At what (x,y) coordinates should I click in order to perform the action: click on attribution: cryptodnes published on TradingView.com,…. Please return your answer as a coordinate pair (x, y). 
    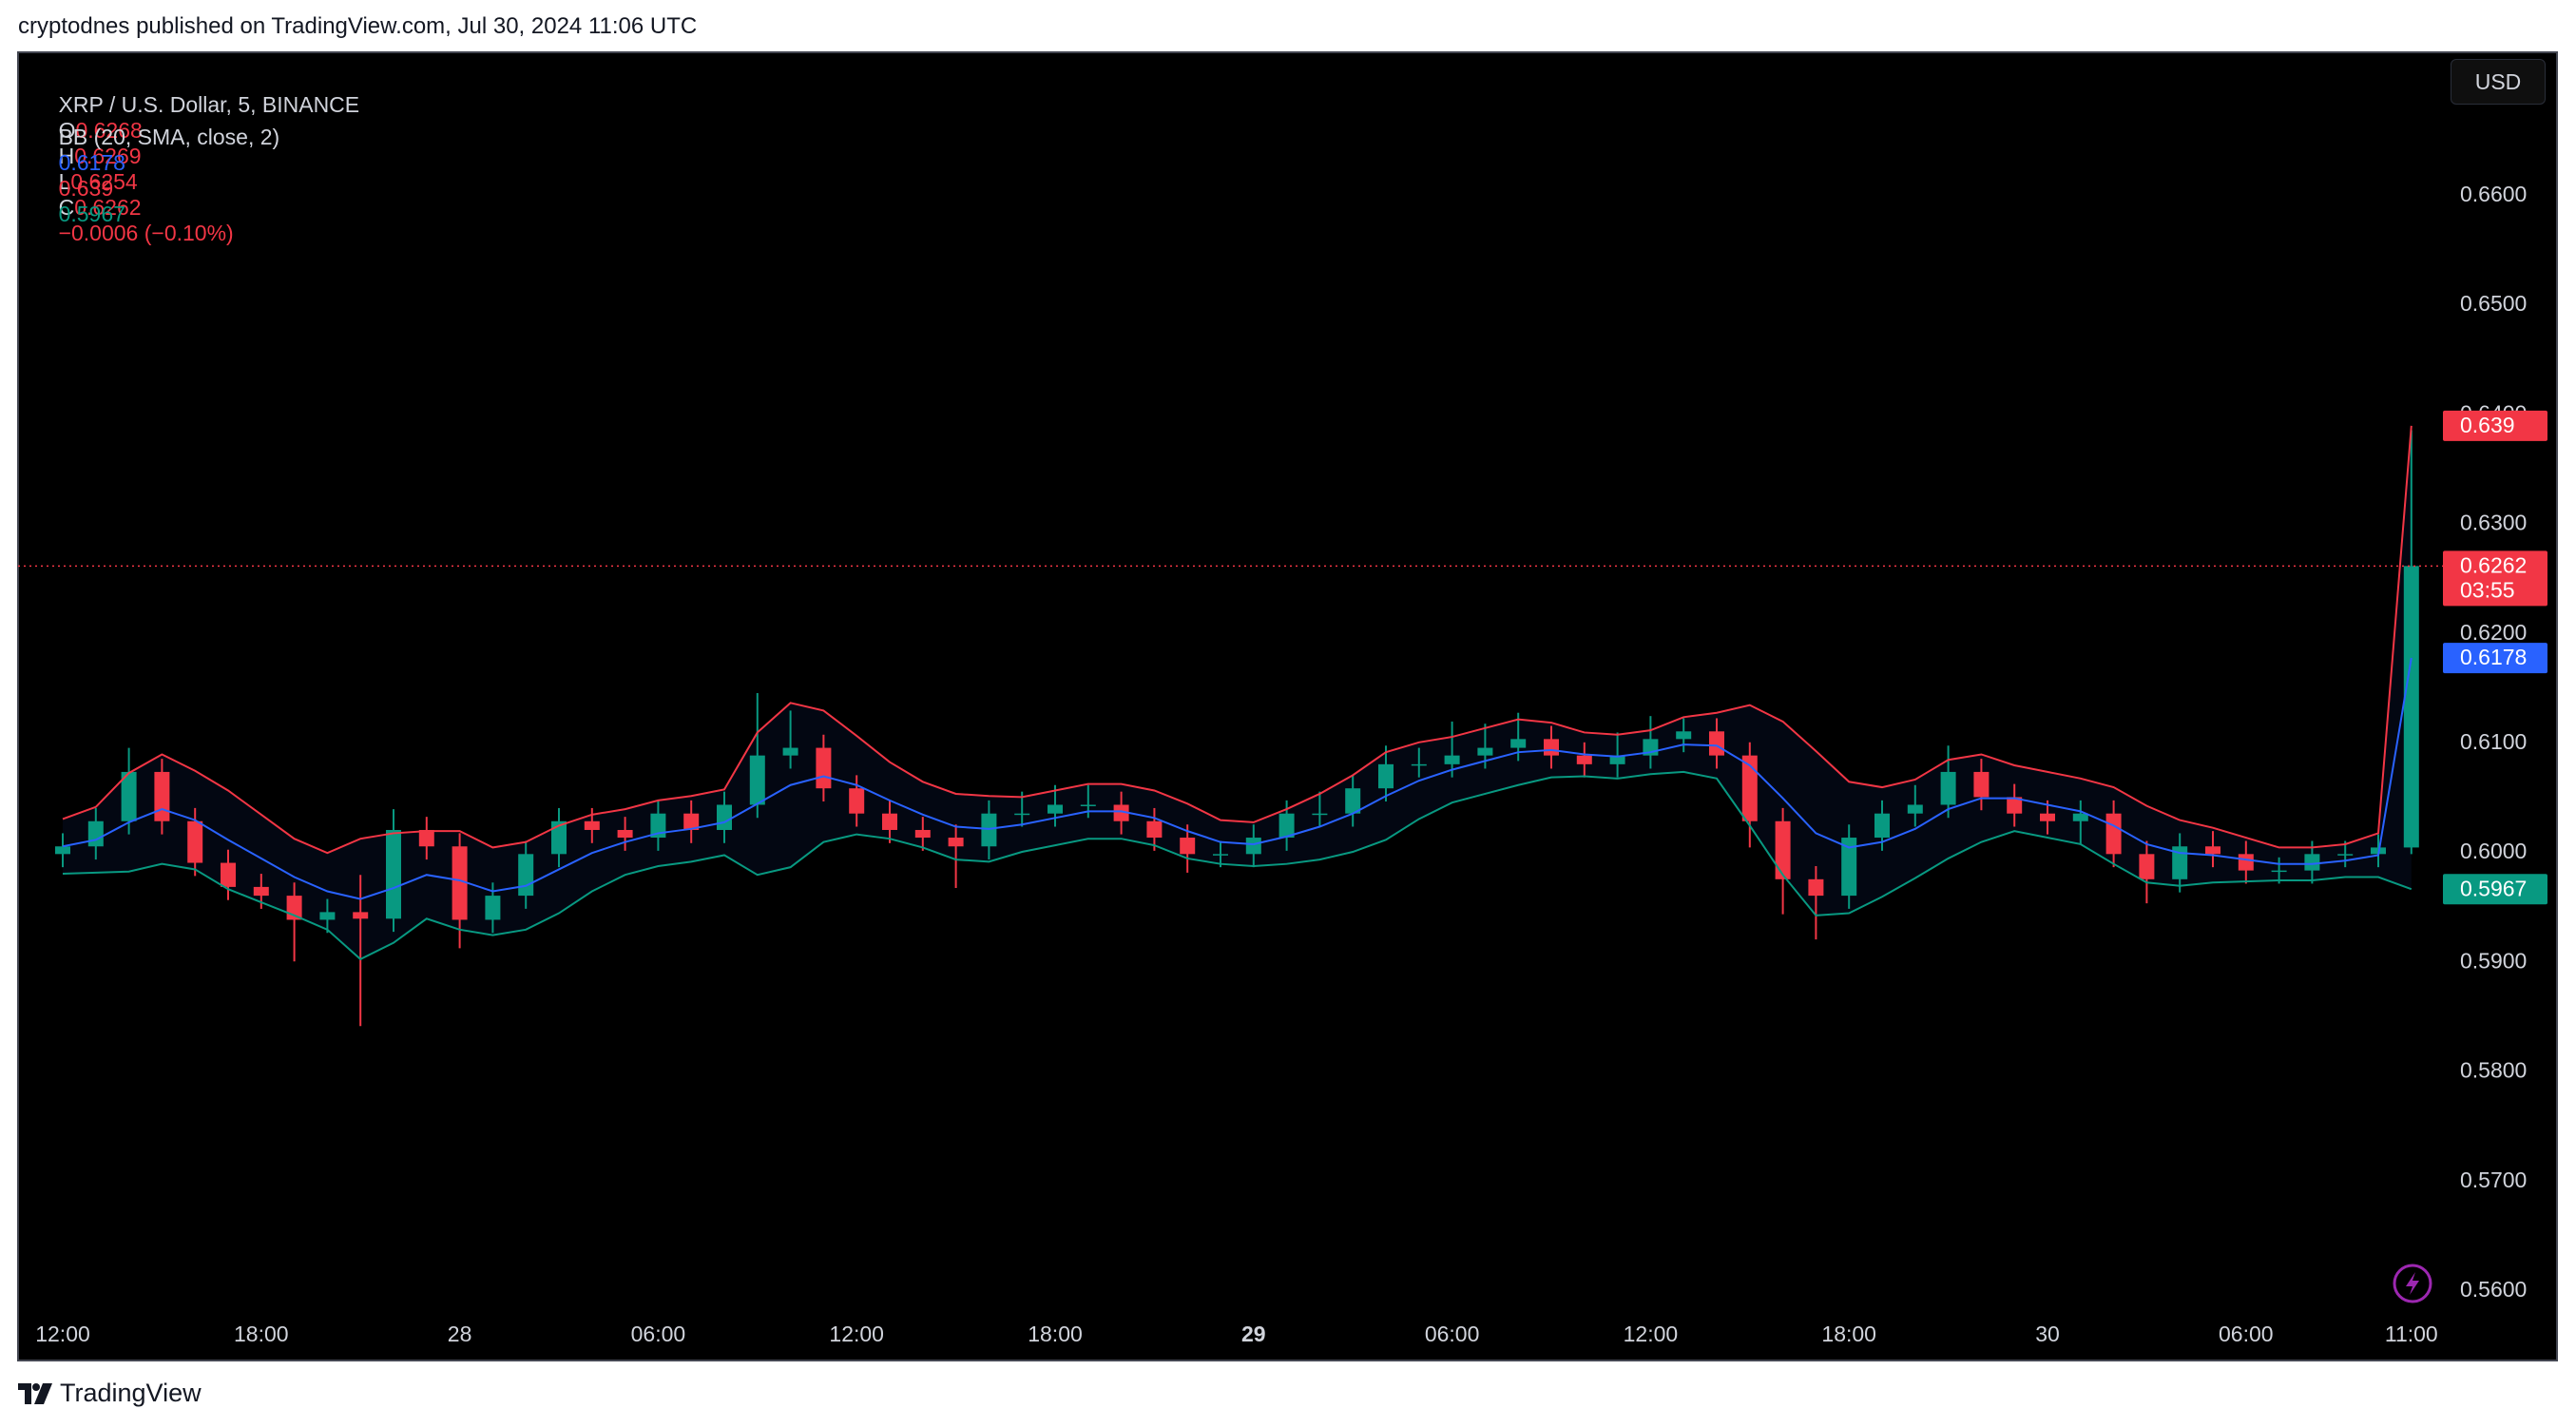
    Looking at the image, I should click on (358, 26).